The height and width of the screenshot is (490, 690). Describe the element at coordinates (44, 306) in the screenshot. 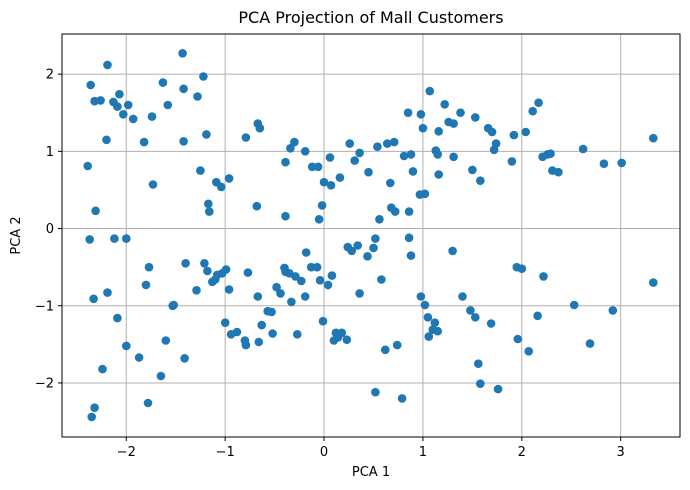

I see `y-tick-label: −1` at that location.